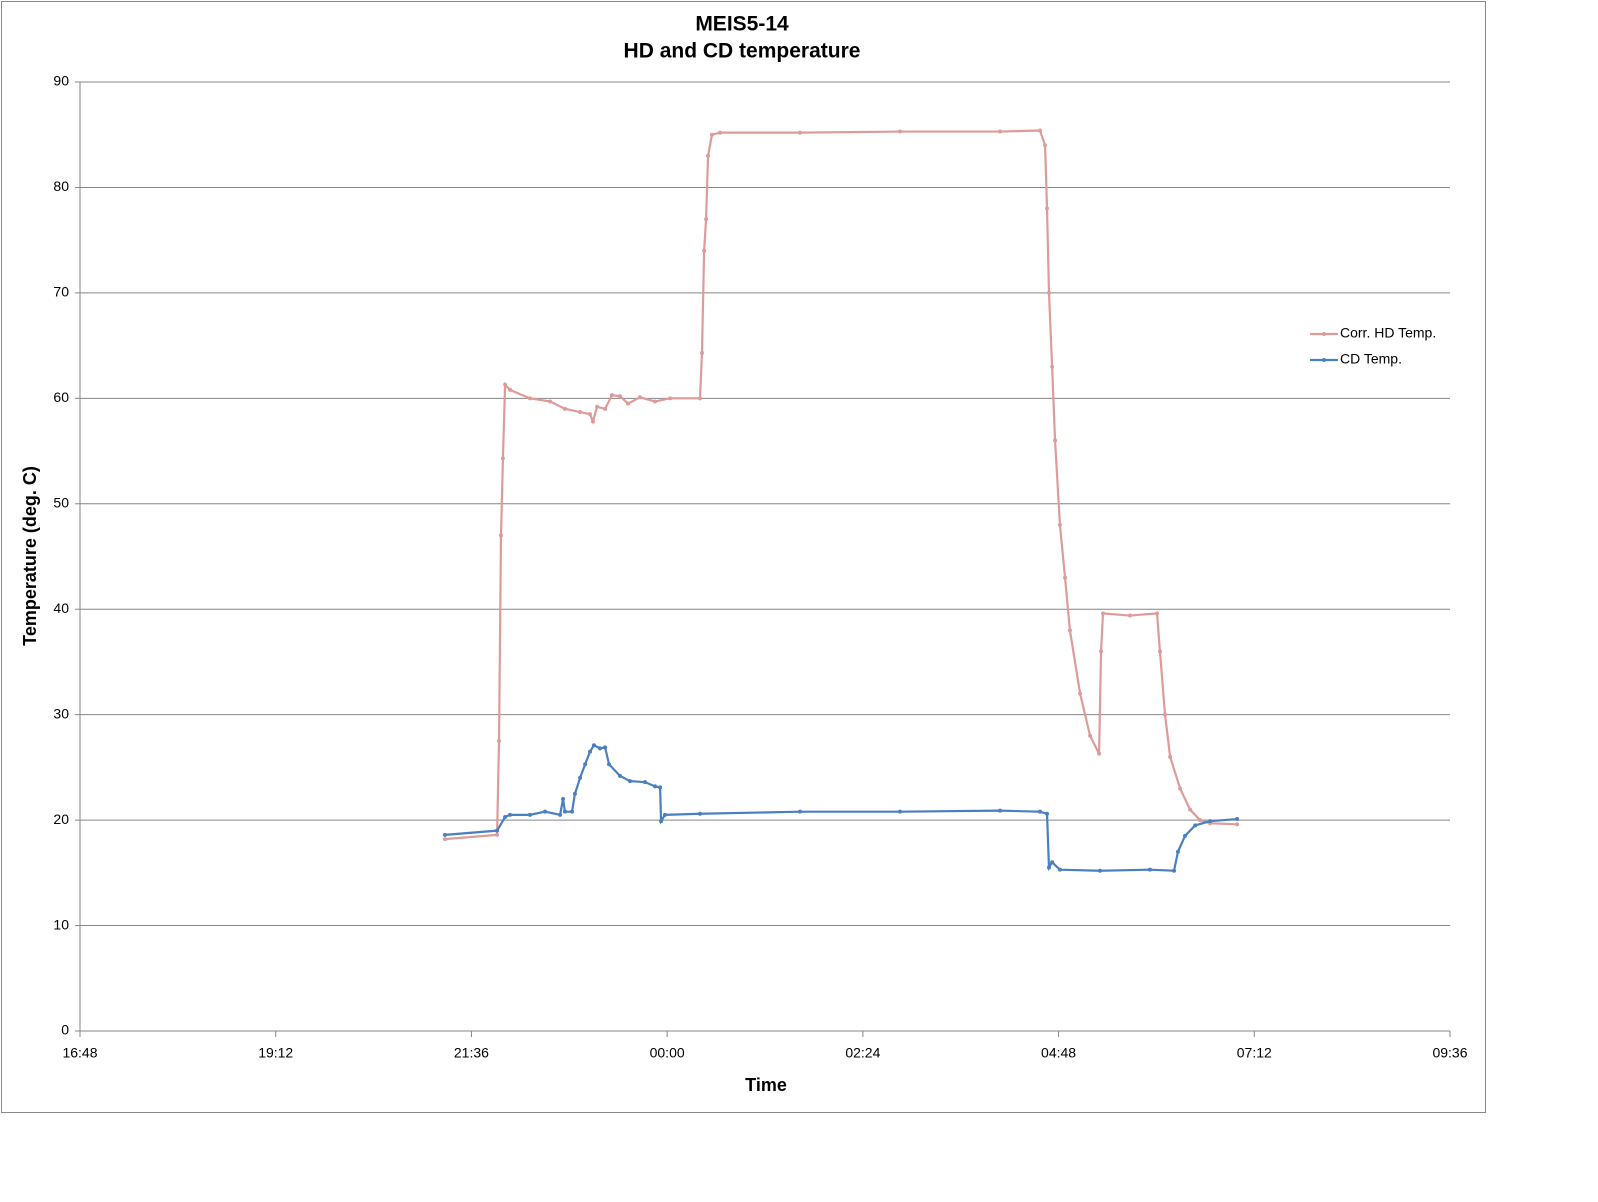 The image size is (1598, 1202). I want to click on y-tick-label: 0, so click(65, 1030).